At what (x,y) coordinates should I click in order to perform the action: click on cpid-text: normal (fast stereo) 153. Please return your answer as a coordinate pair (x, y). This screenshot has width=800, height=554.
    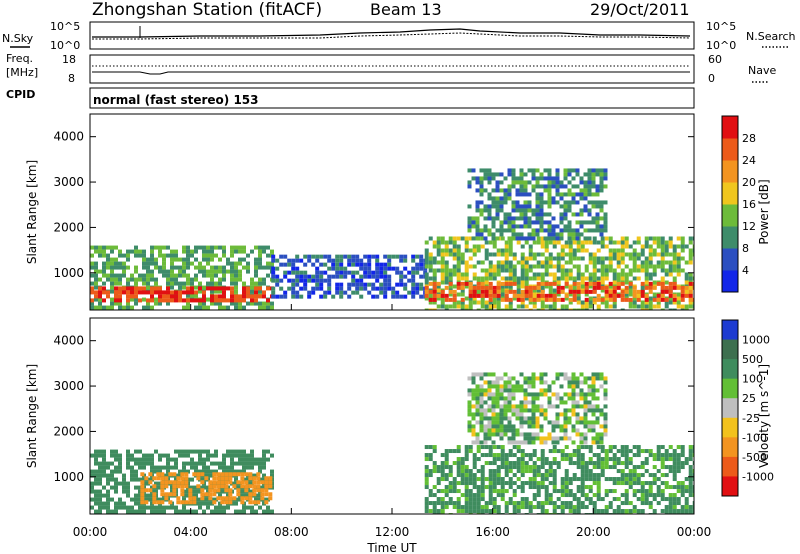
    Looking at the image, I should click on (176, 100).